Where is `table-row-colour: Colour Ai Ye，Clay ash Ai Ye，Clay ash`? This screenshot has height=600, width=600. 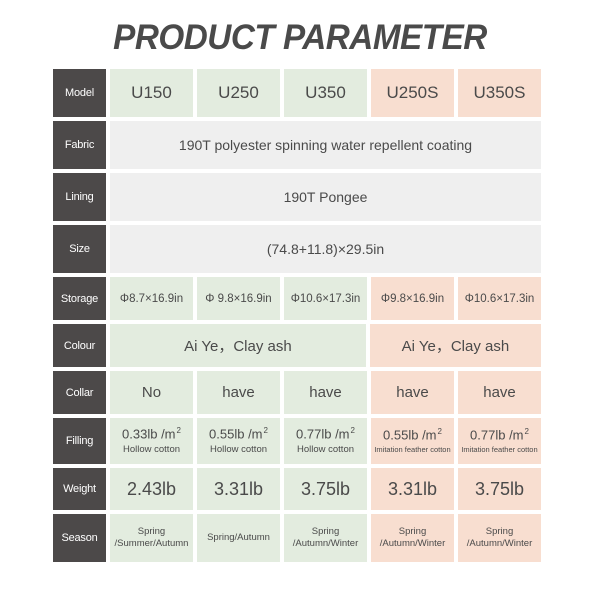 table-row-colour: Colour Ai Ye，Clay ash Ai Ye，Clay ash is located at coordinates (297, 345).